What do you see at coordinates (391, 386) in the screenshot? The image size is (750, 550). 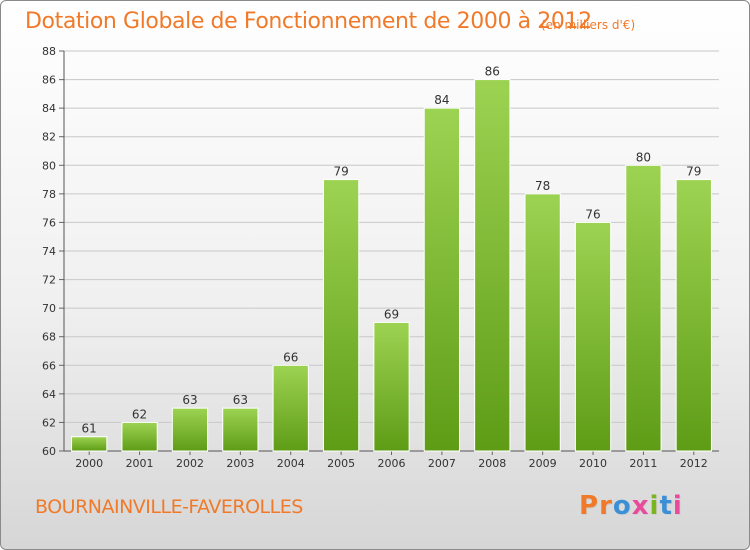 I see `bar-2006` at bounding box center [391, 386].